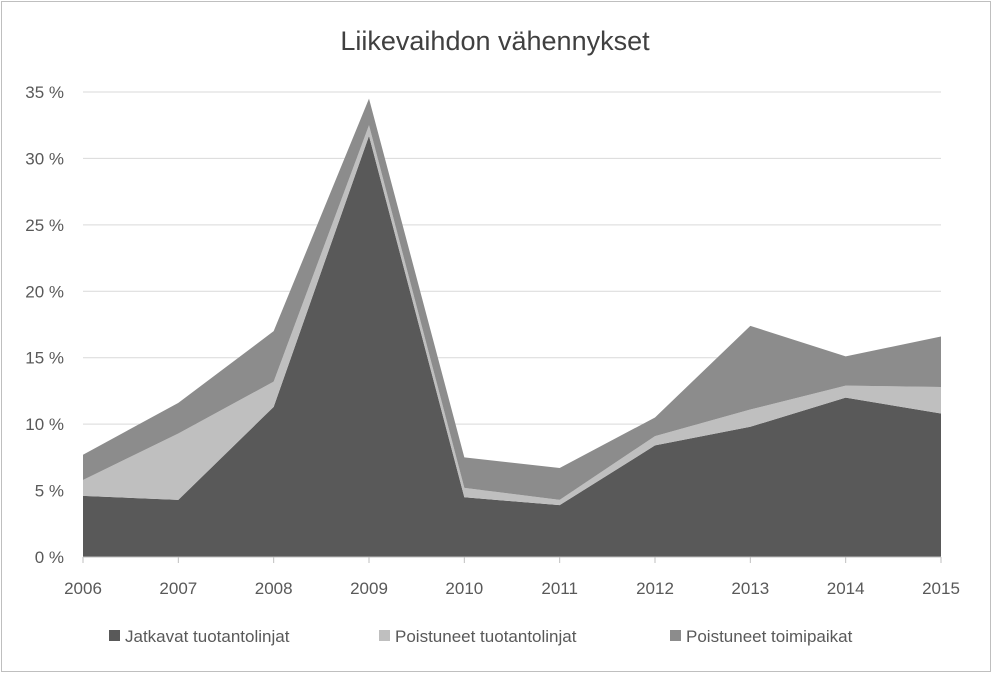 This screenshot has width=994, height=675. Describe the element at coordinates (49, 557) in the screenshot. I see `y-tick-label: 0 %` at that location.